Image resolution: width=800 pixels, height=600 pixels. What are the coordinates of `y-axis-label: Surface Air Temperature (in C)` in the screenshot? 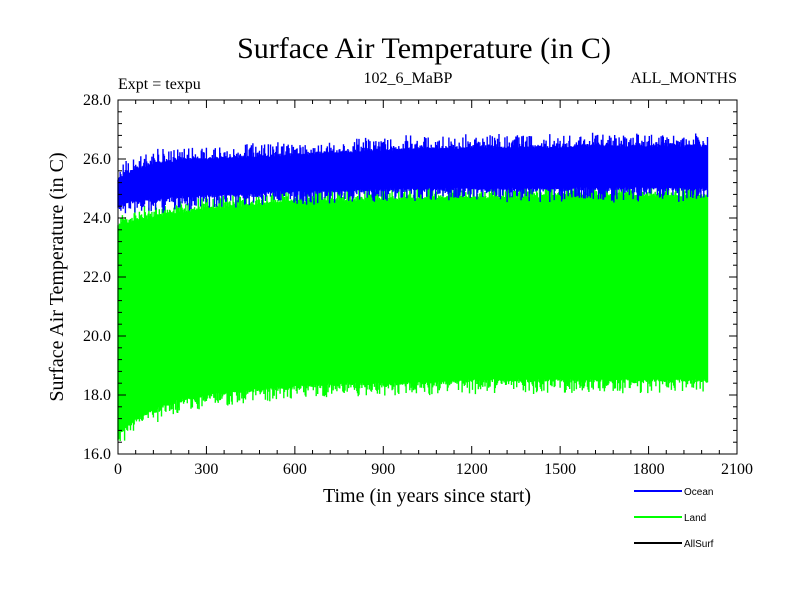 It's located at (57, 276).